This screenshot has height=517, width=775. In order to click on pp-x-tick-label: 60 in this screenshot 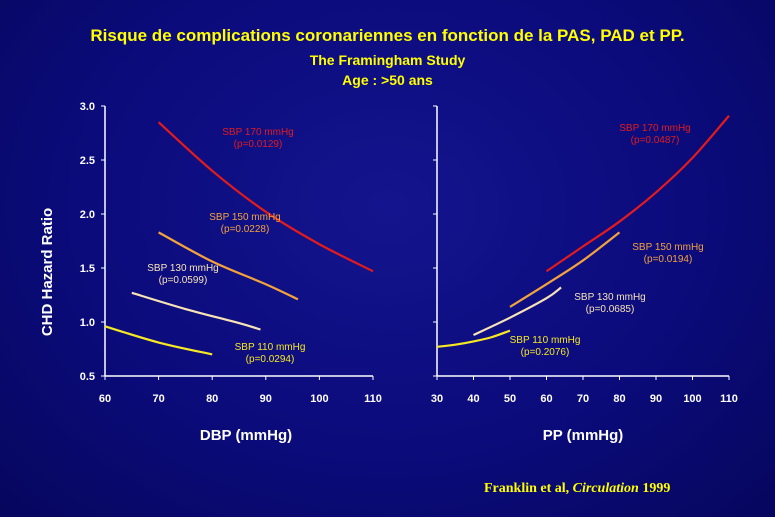, I will do `click(546, 399)`.